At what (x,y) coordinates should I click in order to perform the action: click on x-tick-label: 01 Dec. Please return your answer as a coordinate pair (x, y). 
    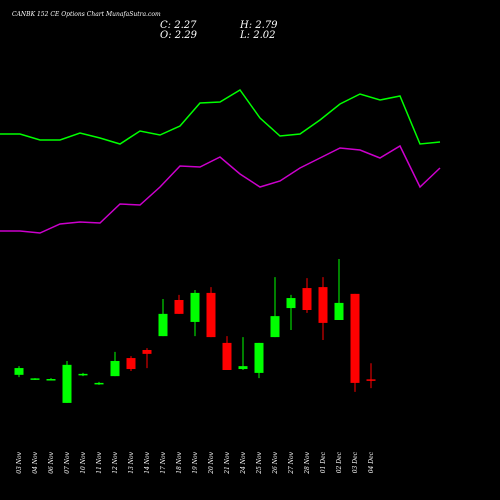
    Looking at the image, I should click on (323, 462).